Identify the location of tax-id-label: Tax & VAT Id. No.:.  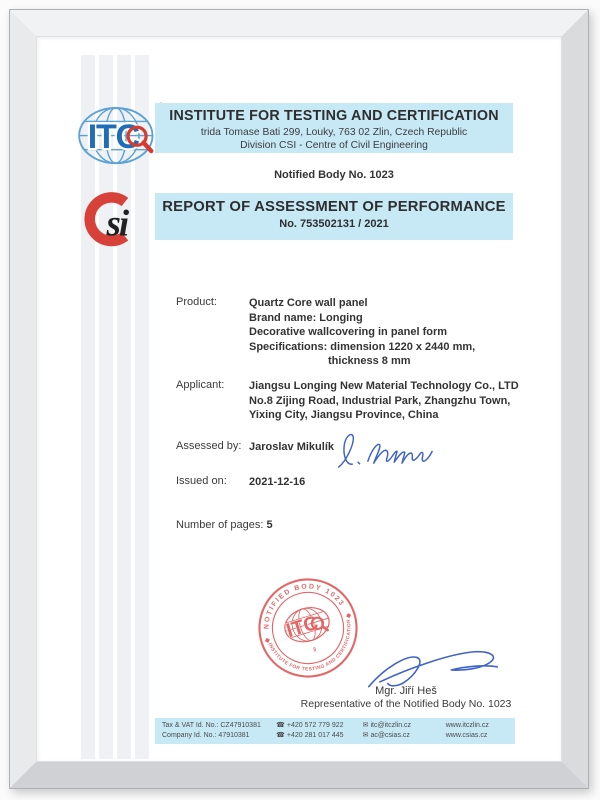
(190, 725).